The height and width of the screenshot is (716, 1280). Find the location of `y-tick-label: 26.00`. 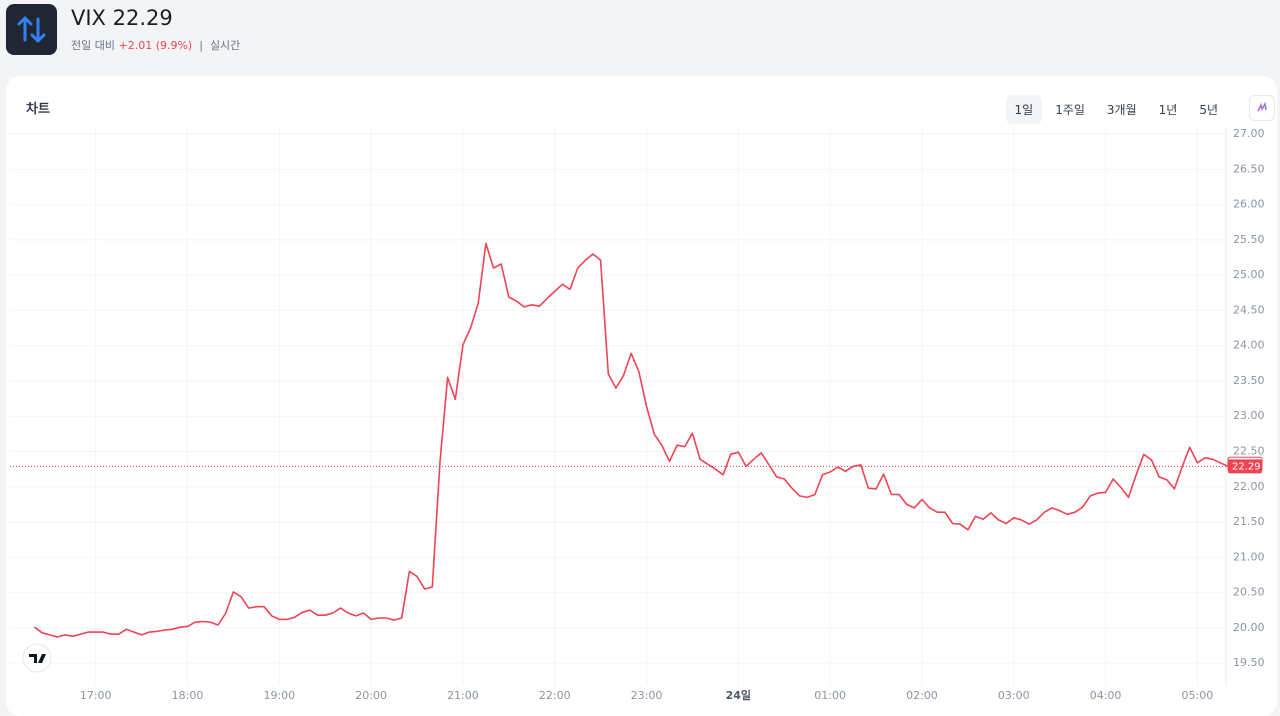

y-tick-label: 26.00 is located at coordinates (1249, 204).